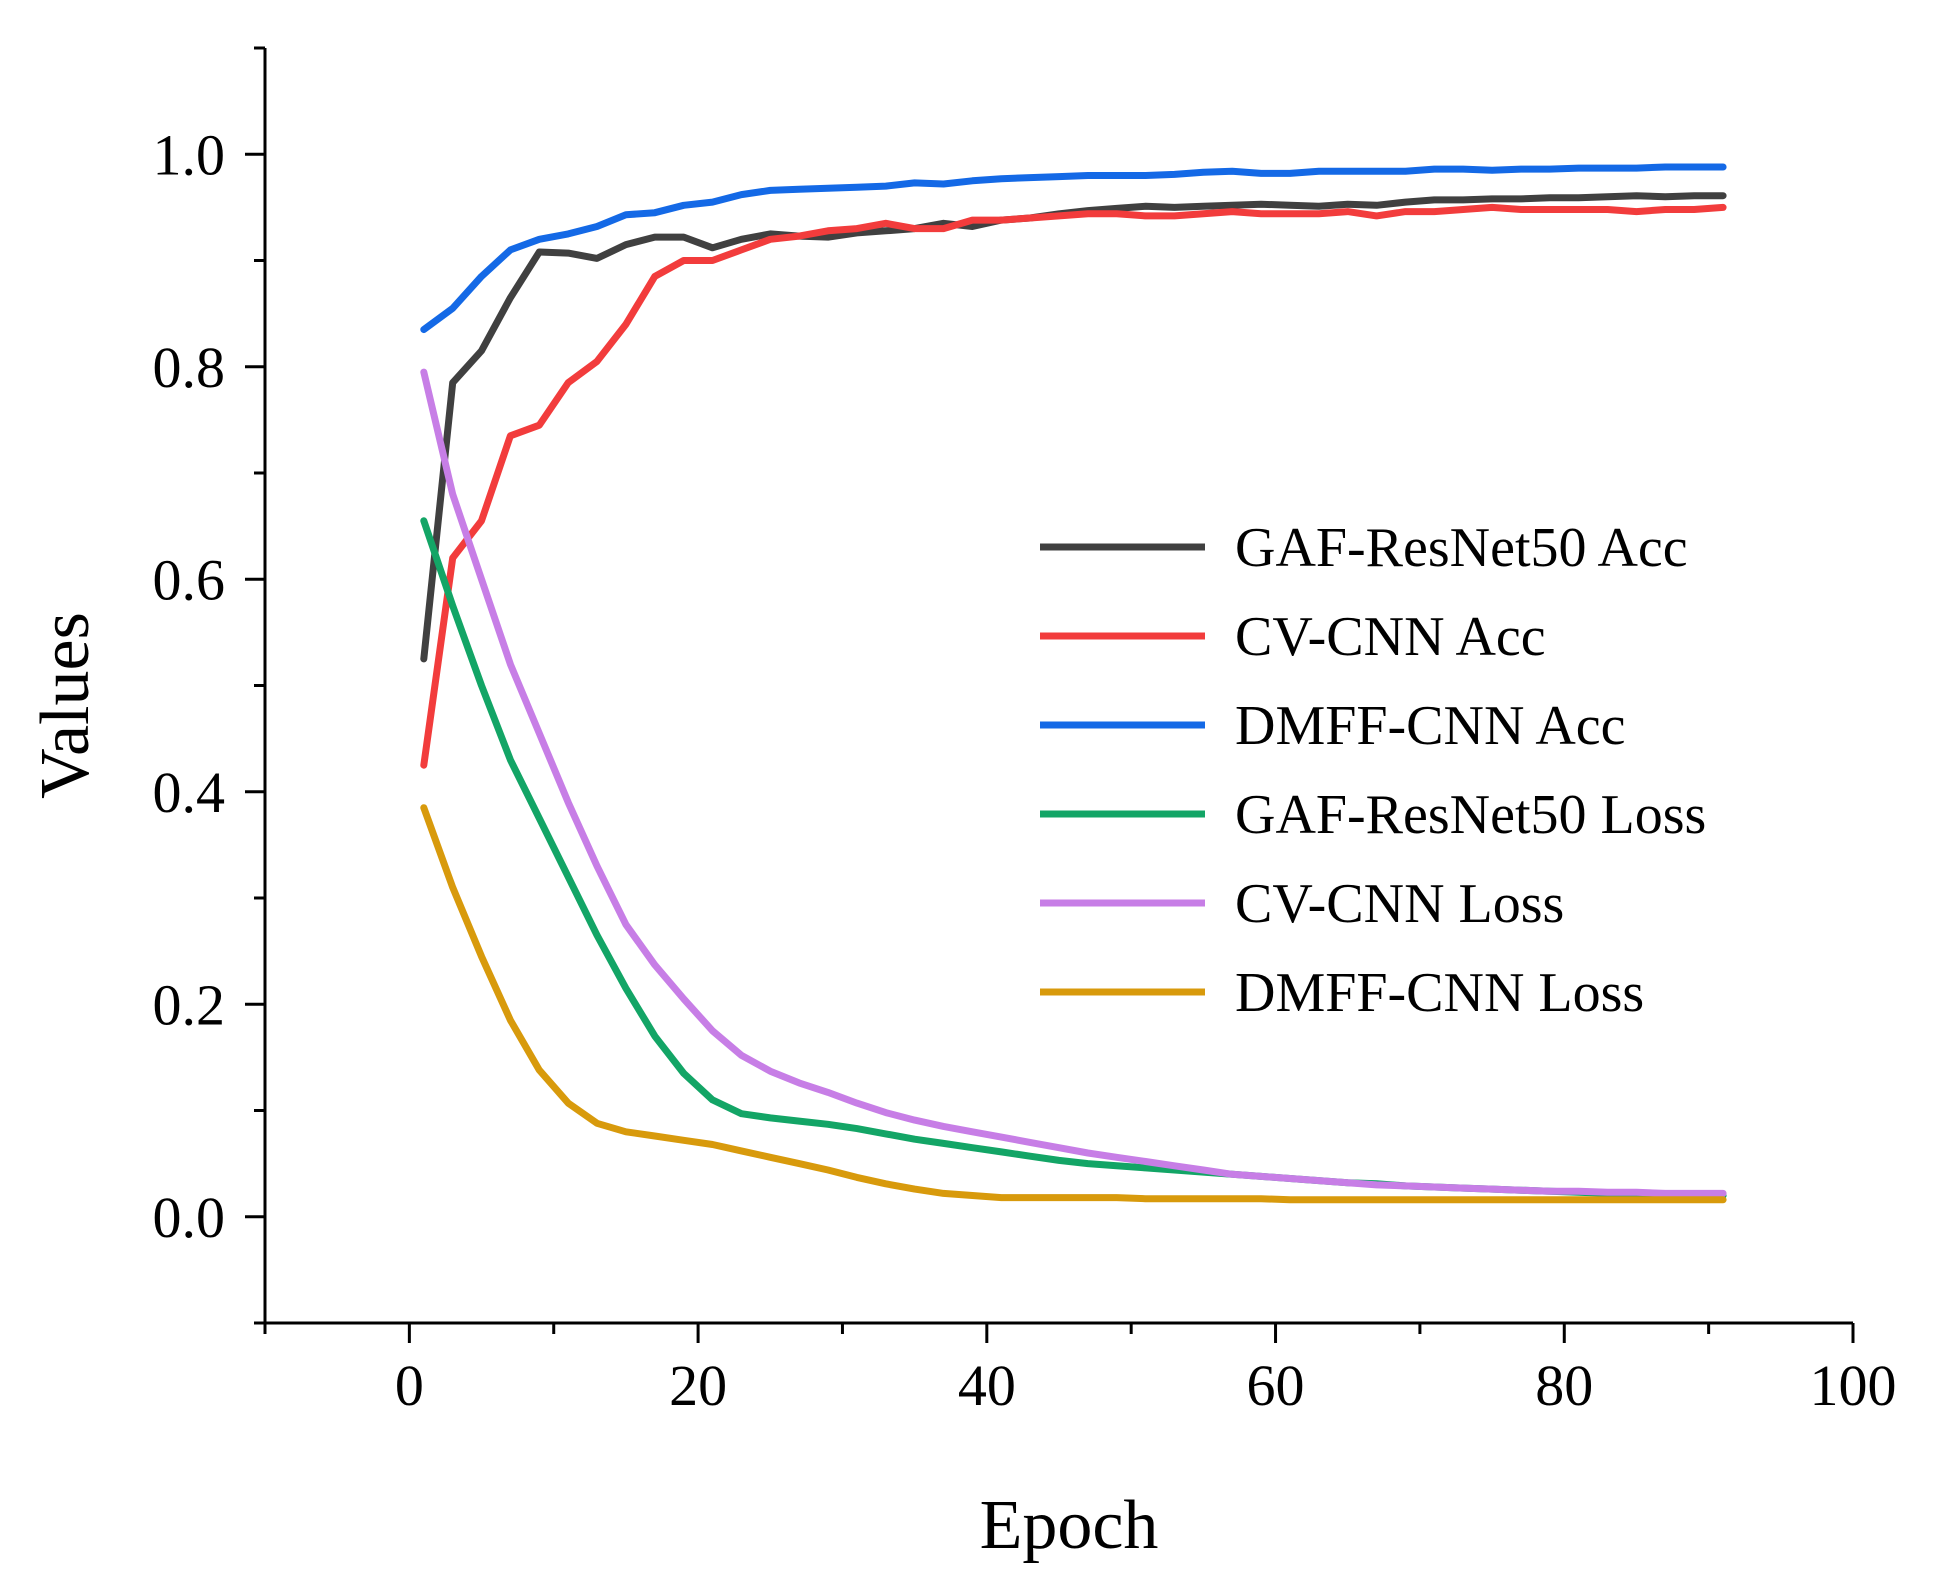  What do you see at coordinates (1461, 548) in the screenshot?
I see `legend-label: GAF-ResNet50 Acc` at bounding box center [1461, 548].